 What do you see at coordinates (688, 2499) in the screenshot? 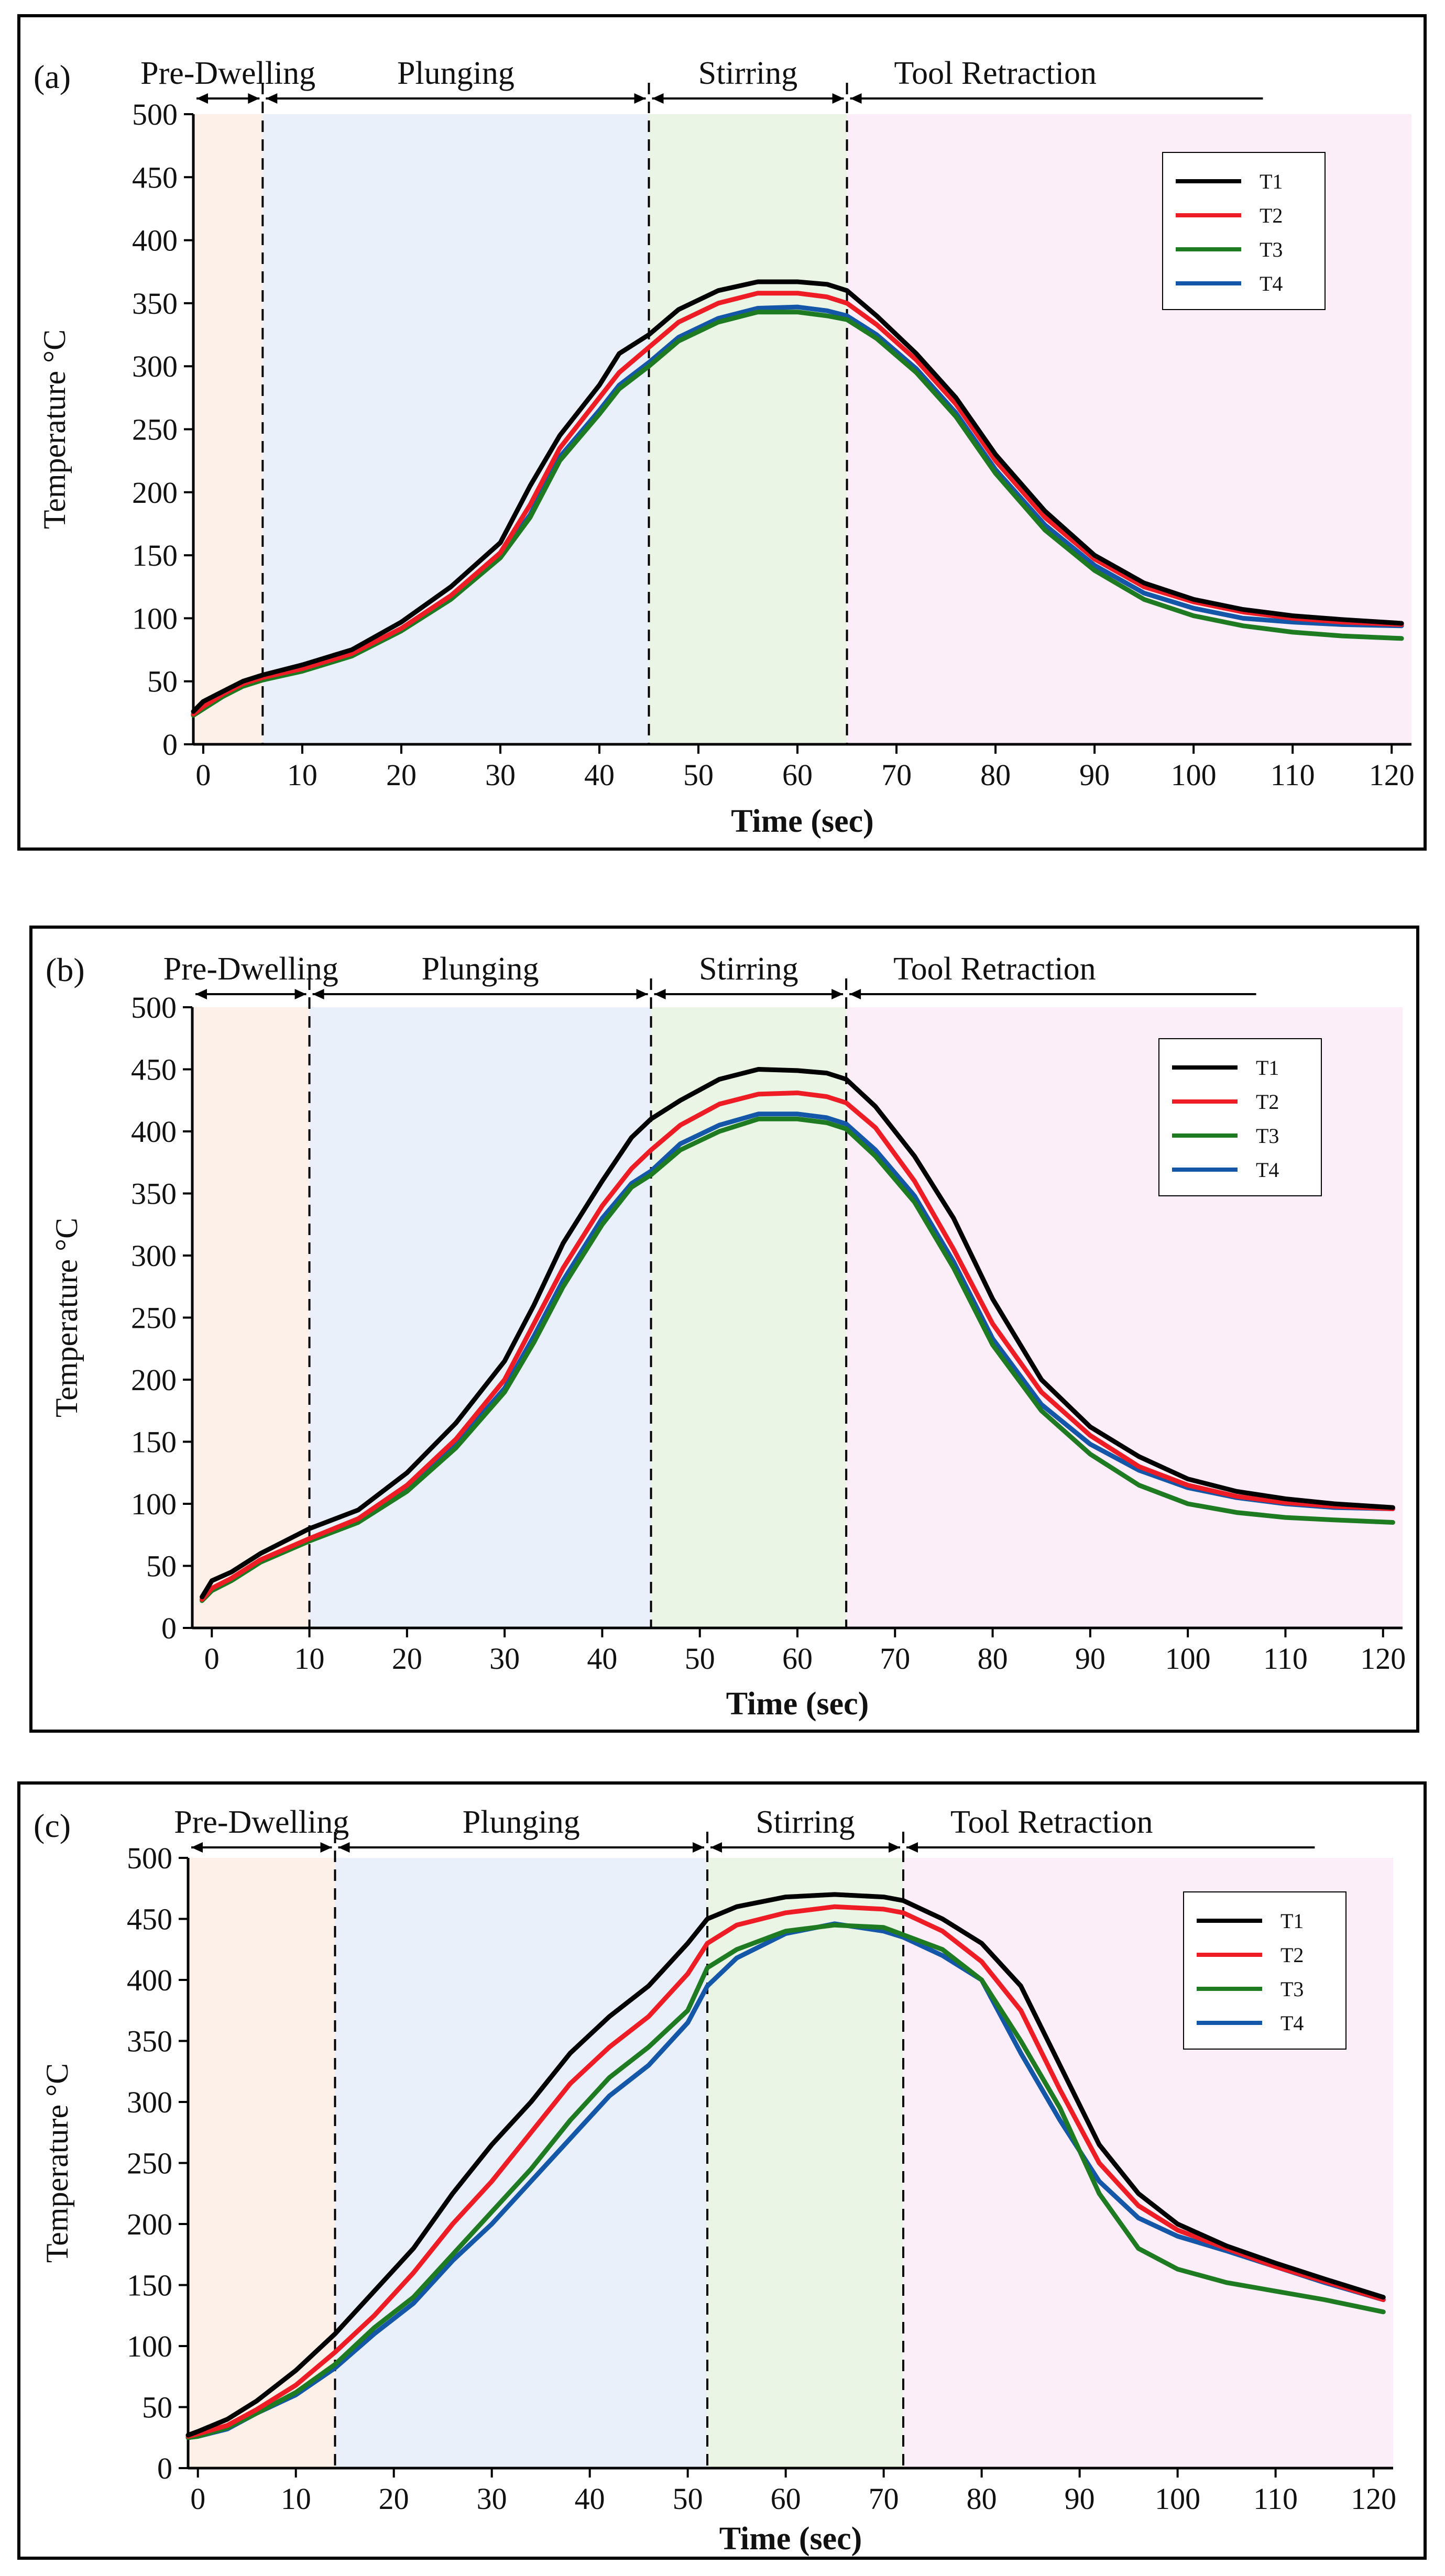
I see `x-tick-label: 50` at bounding box center [688, 2499].